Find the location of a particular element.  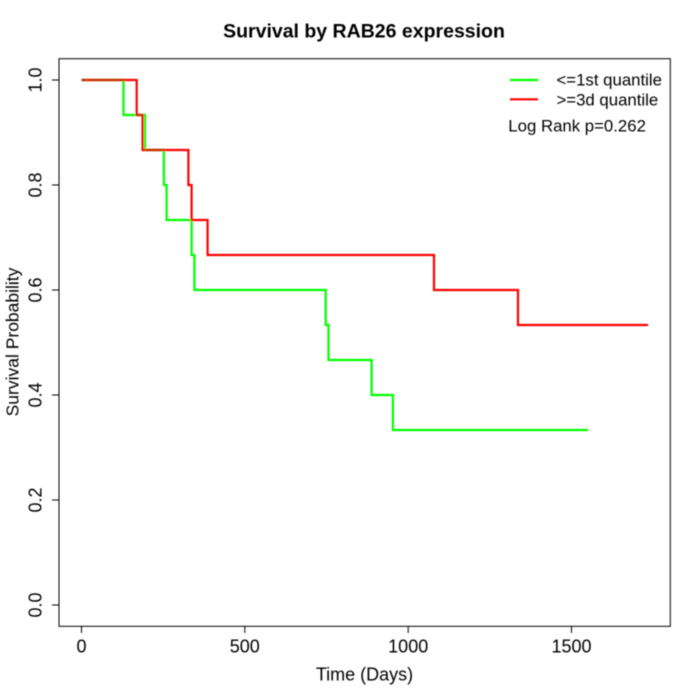

svg-text: 0.2 is located at coordinates (36, 499).